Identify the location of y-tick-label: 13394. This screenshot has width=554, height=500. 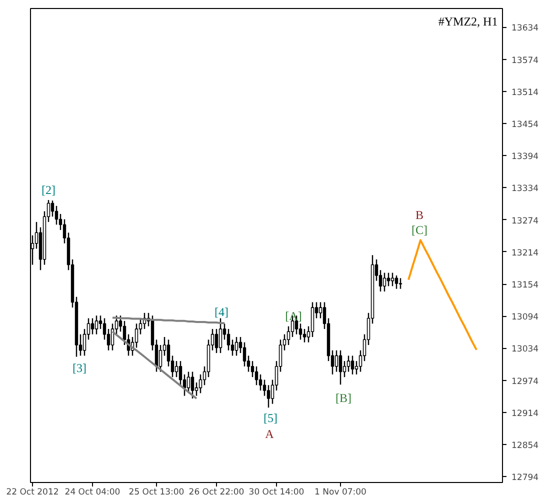
(525, 157).